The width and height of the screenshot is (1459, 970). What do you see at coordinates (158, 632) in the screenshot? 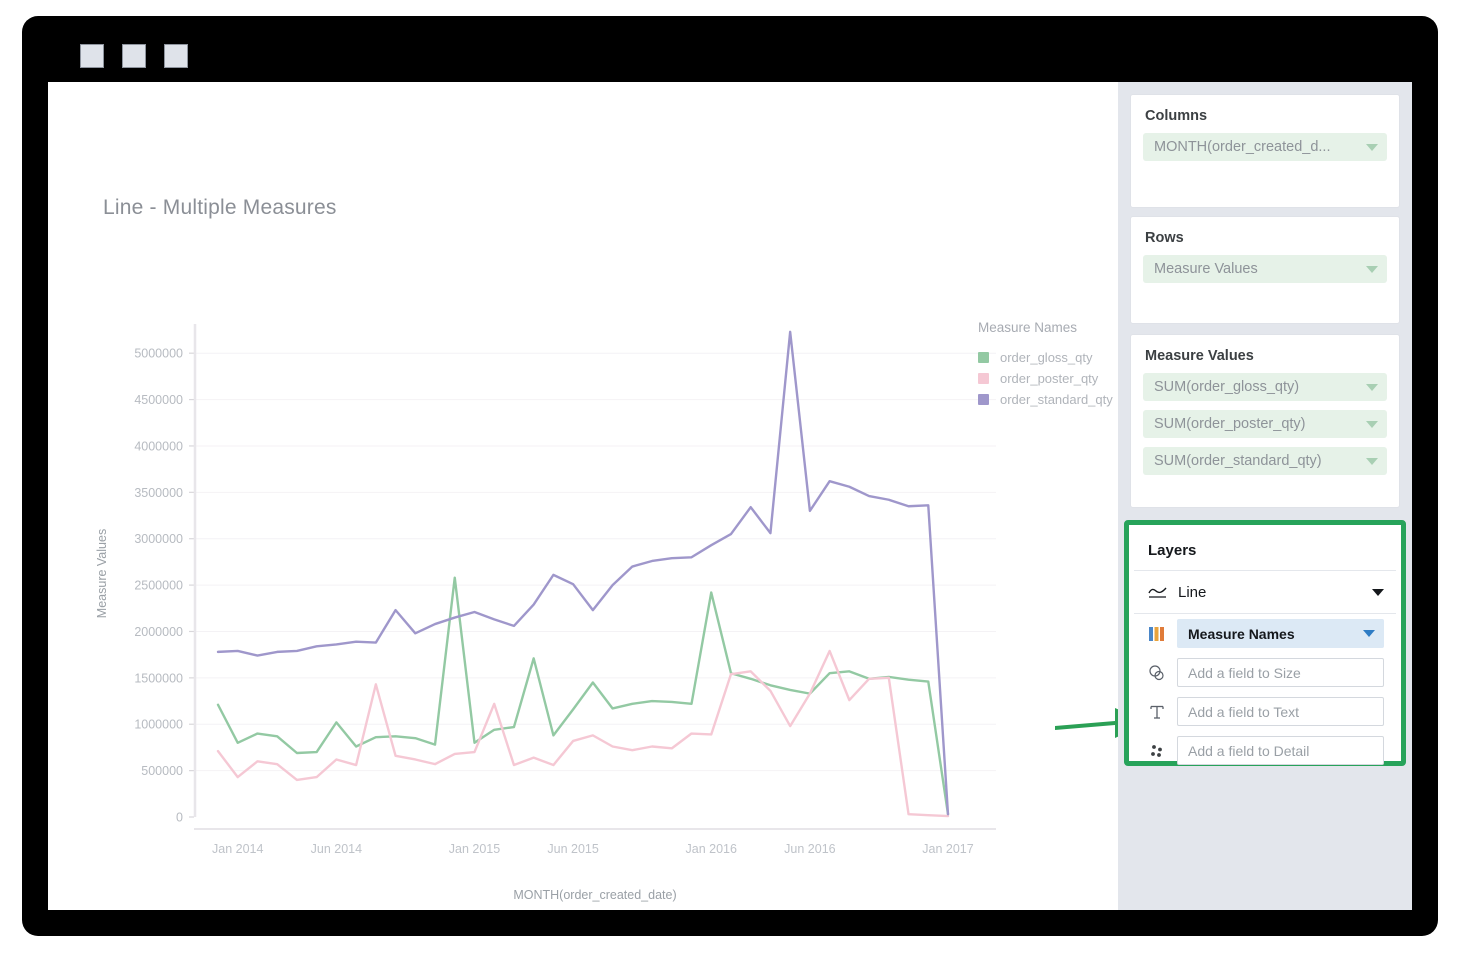
I see `y-axis-tick-label: 2000000` at bounding box center [158, 632].